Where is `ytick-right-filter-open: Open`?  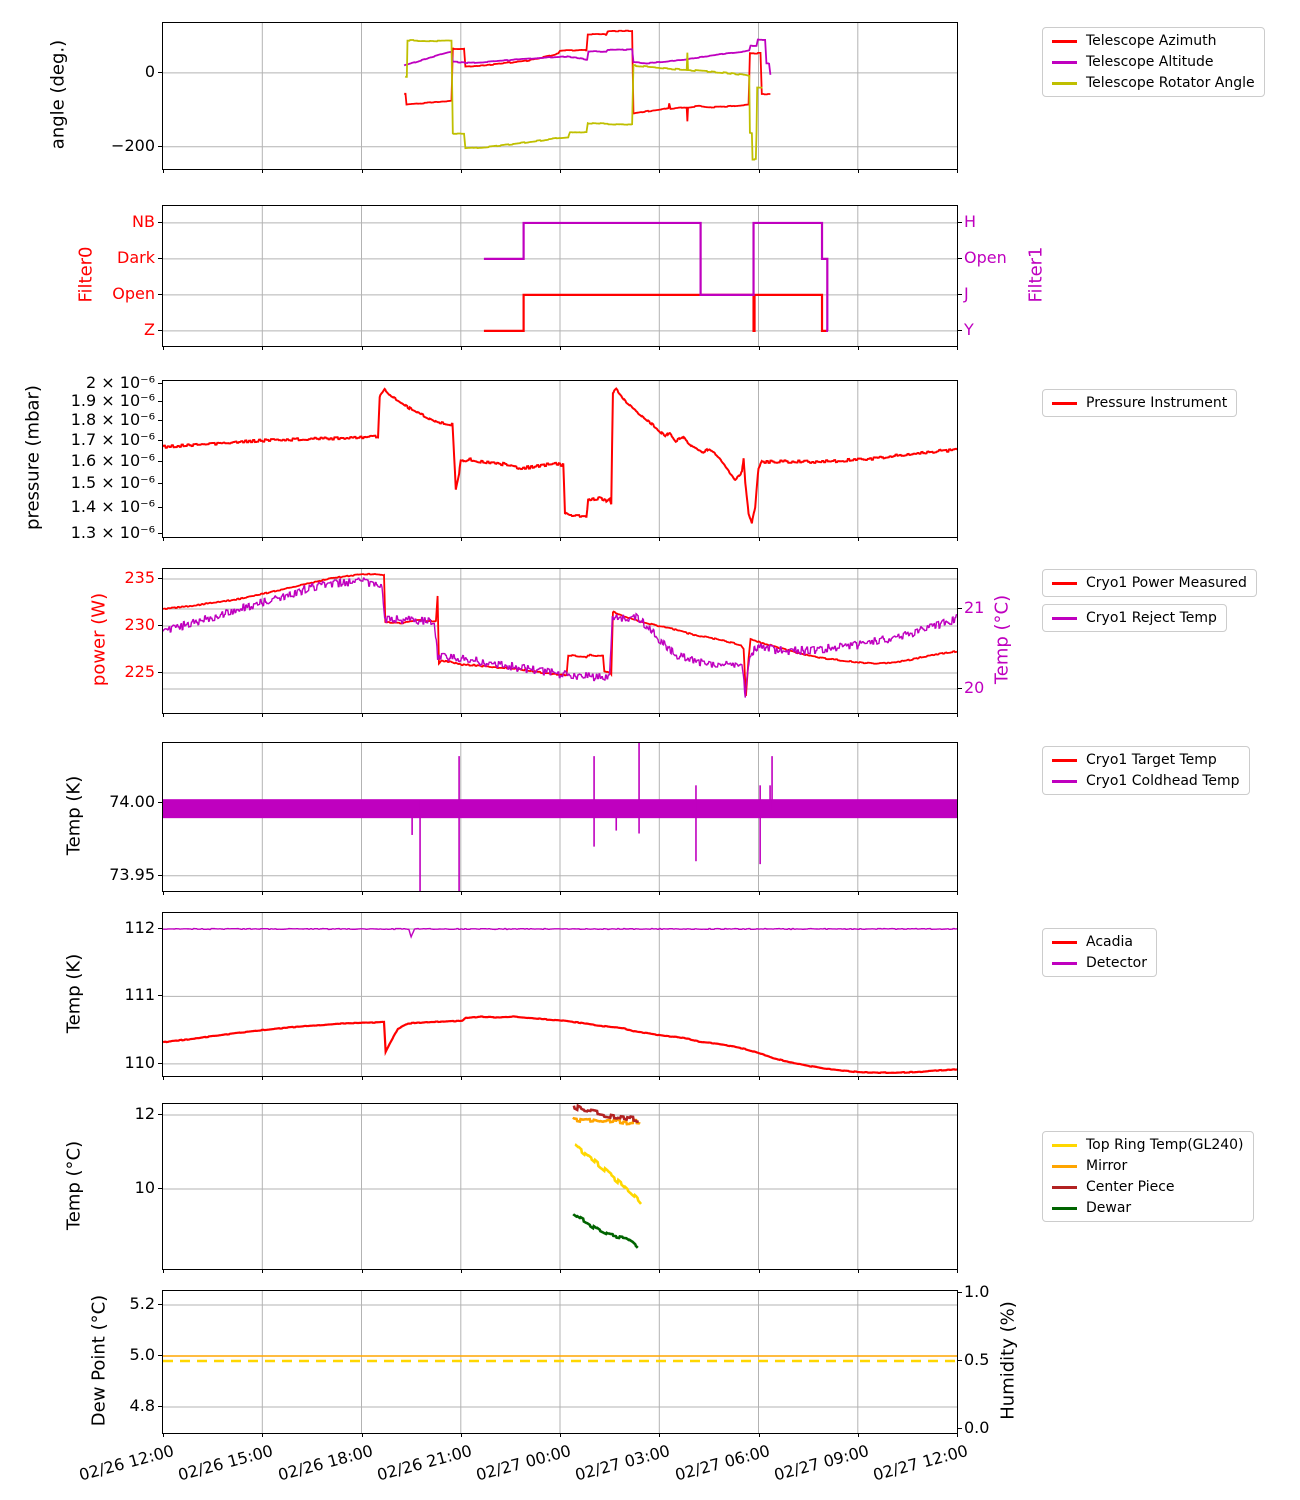 ytick-right-filter-open: Open is located at coordinates (985, 257).